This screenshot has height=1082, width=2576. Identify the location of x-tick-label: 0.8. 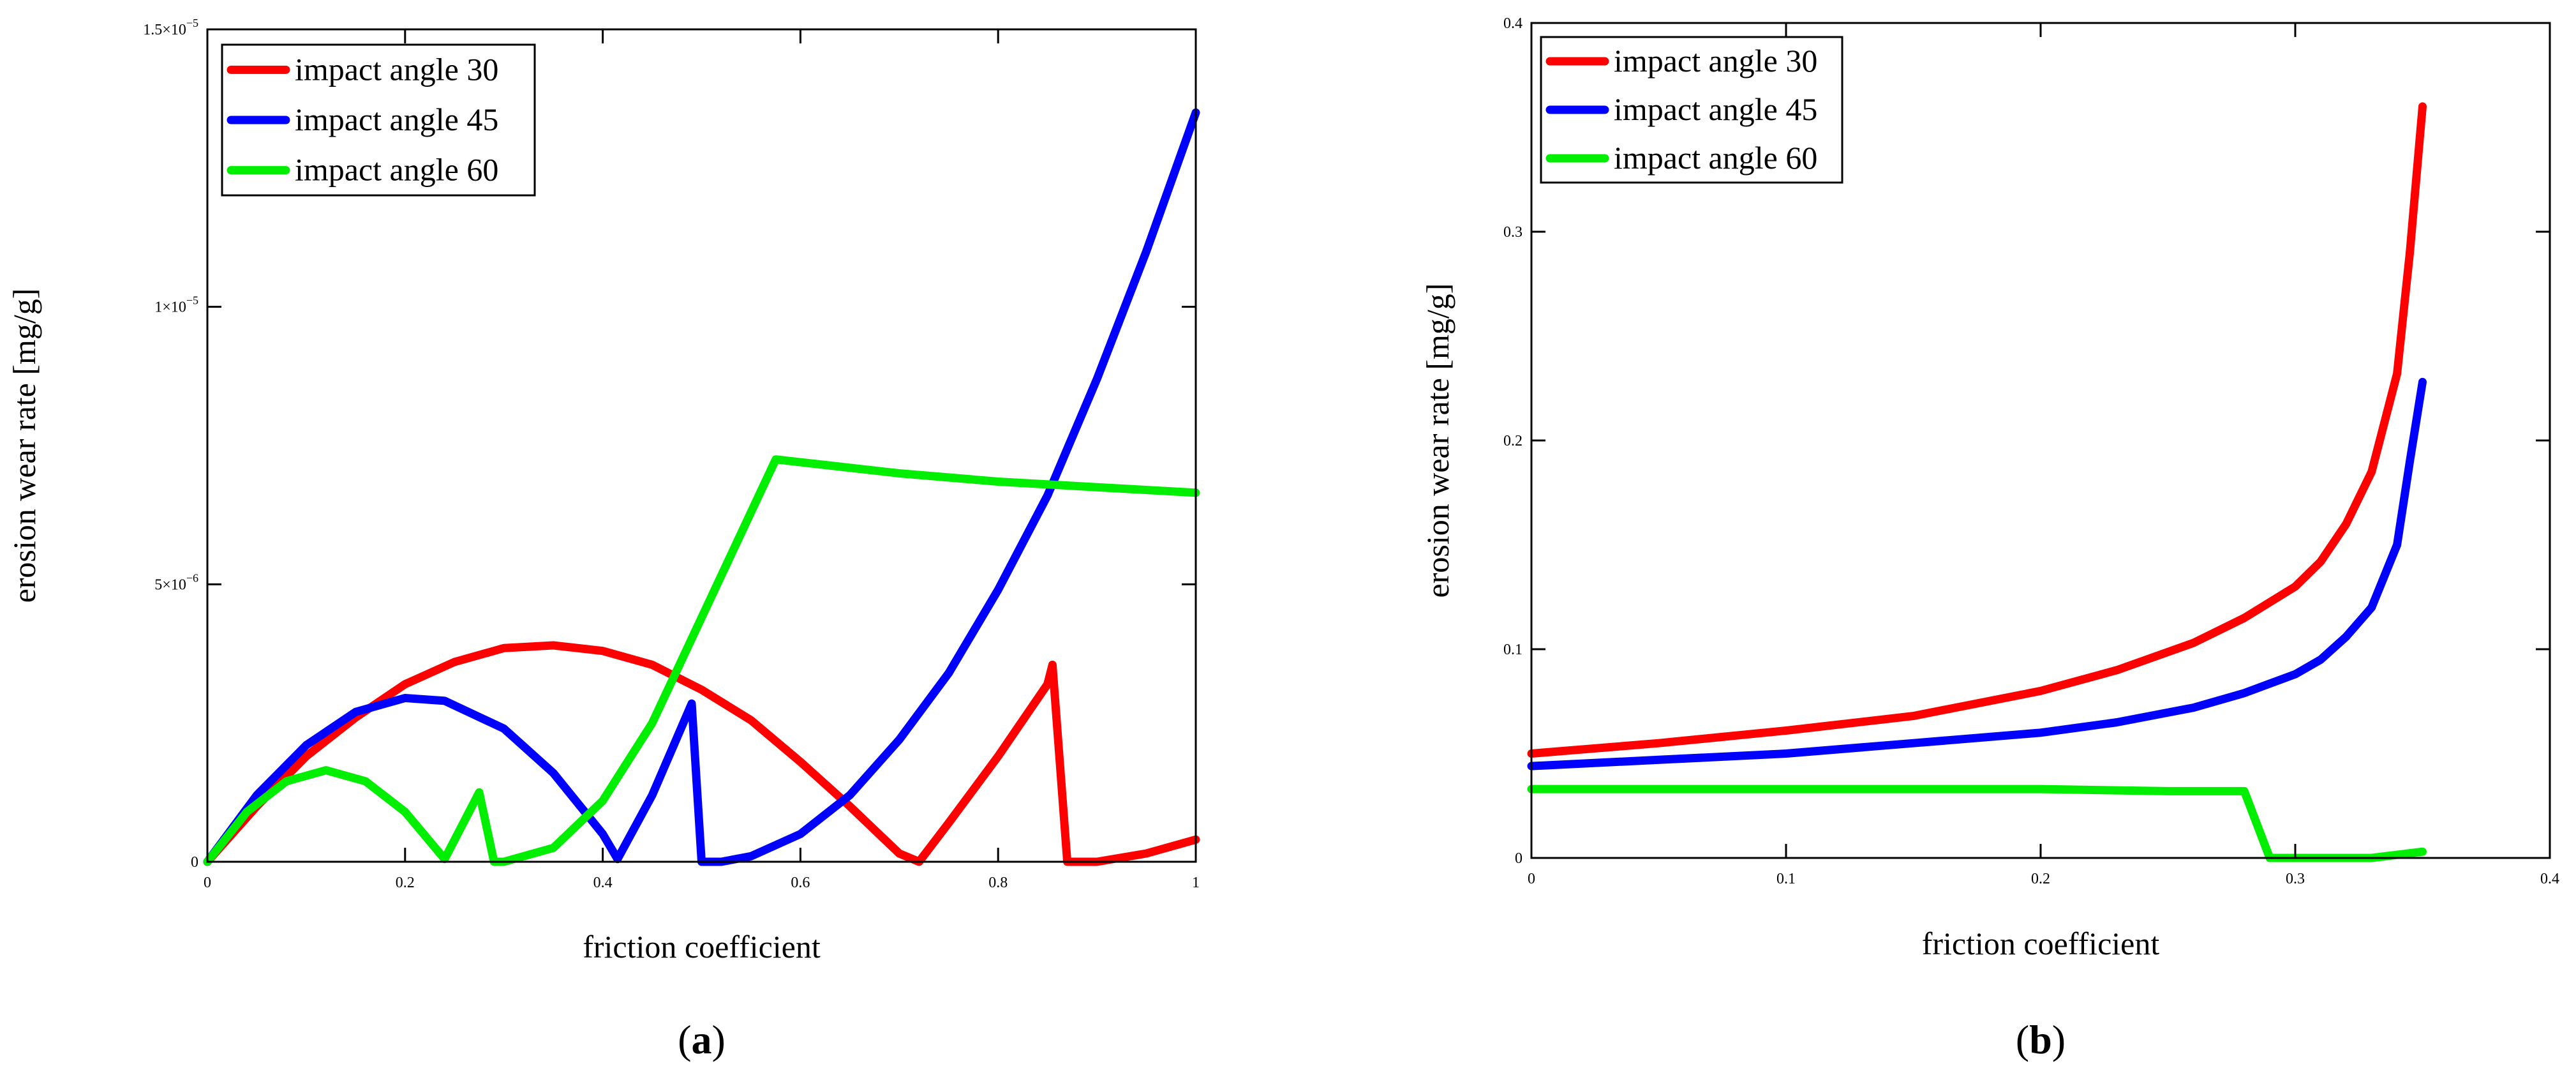
(998, 883).